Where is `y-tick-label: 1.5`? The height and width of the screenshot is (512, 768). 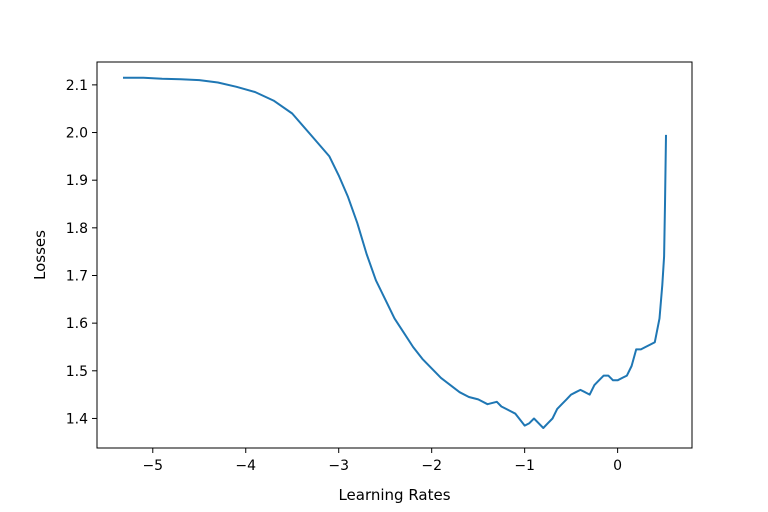
y-tick-label: 1.5 is located at coordinates (77, 372).